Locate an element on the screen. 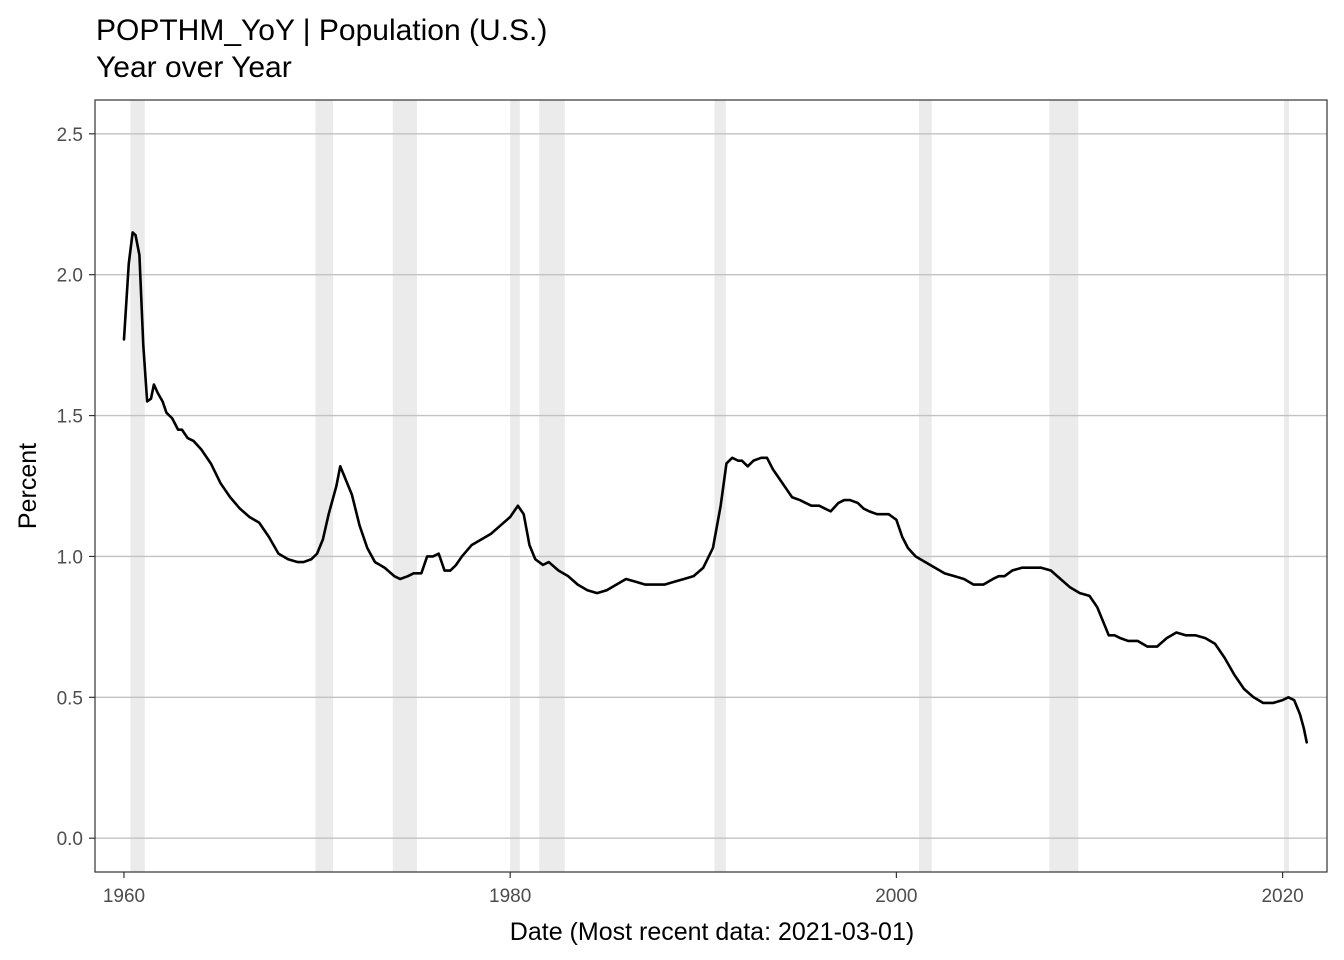 The image size is (1344, 960). x-tick-label: 2000 is located at coordinates (896, 896).